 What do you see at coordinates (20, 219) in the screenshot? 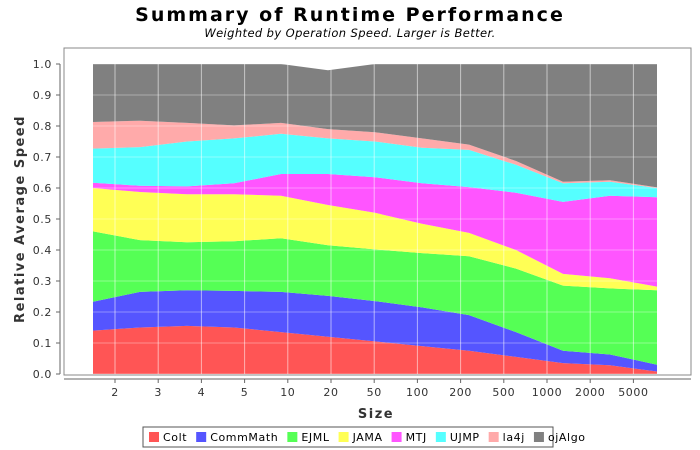
I see `y-axis-label: Relative Average Speed` at bounding box center [20, 219].